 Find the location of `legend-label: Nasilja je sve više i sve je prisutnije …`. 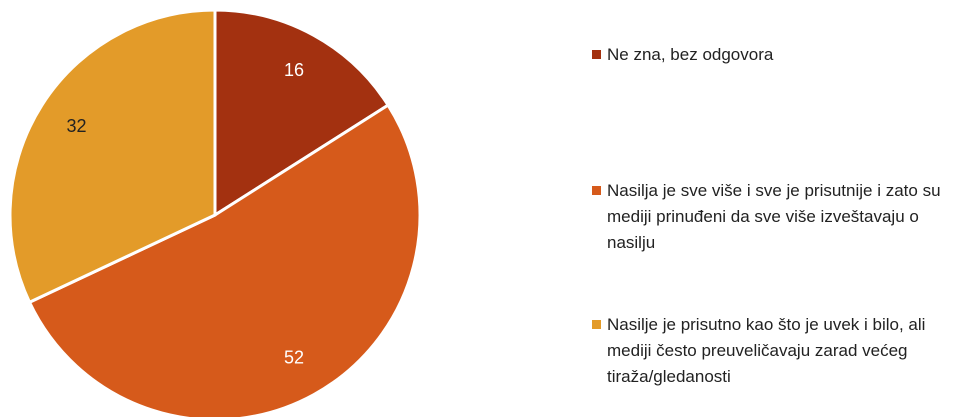

legend-label: Nasilja je sve više i sve je prisutnije … is located at coordinates (774, 216).